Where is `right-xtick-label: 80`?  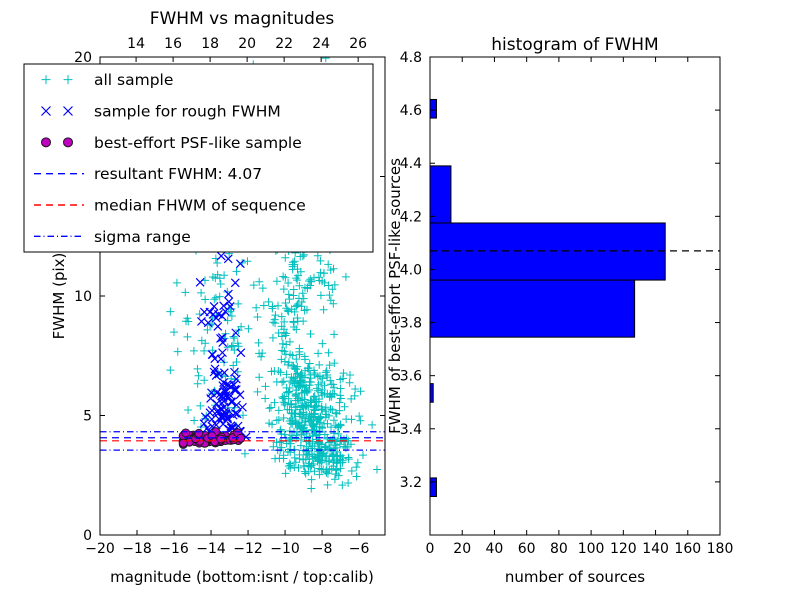
right-xtick-label: 80 is located at coordinates (559, 549).